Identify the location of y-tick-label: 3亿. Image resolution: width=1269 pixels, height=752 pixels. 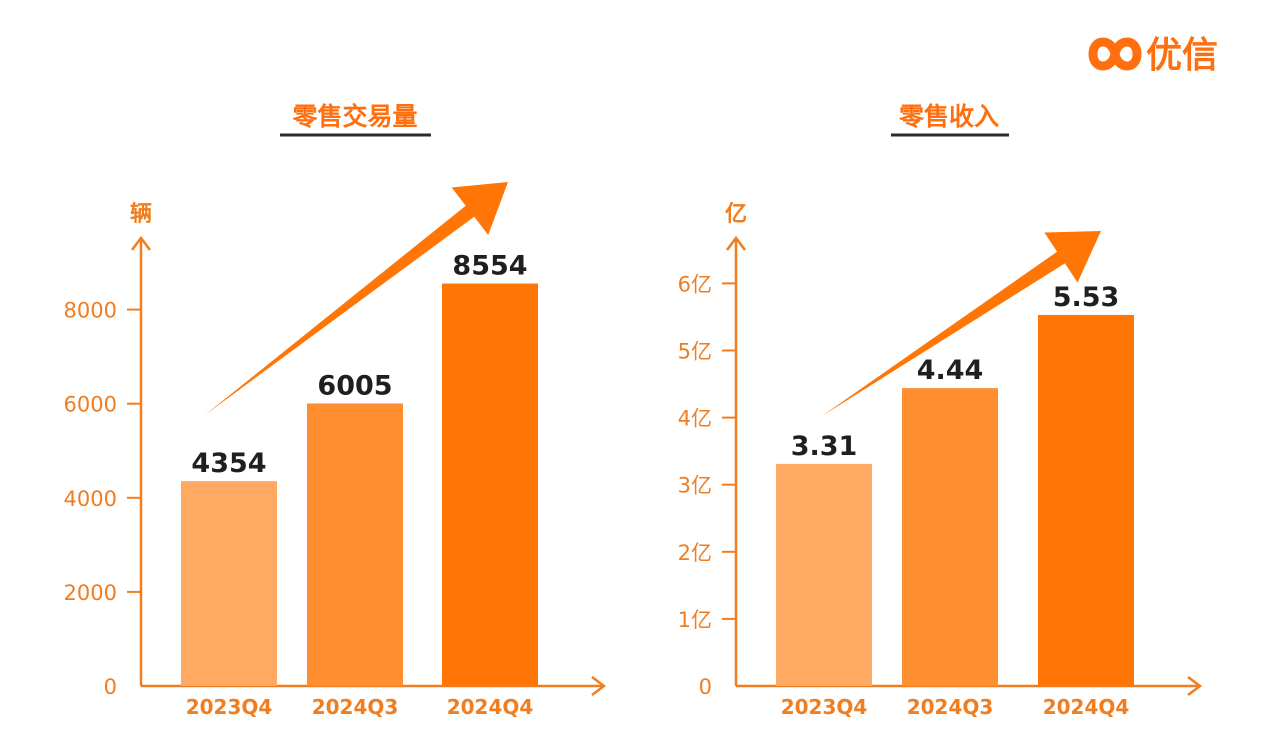
(695, 486).